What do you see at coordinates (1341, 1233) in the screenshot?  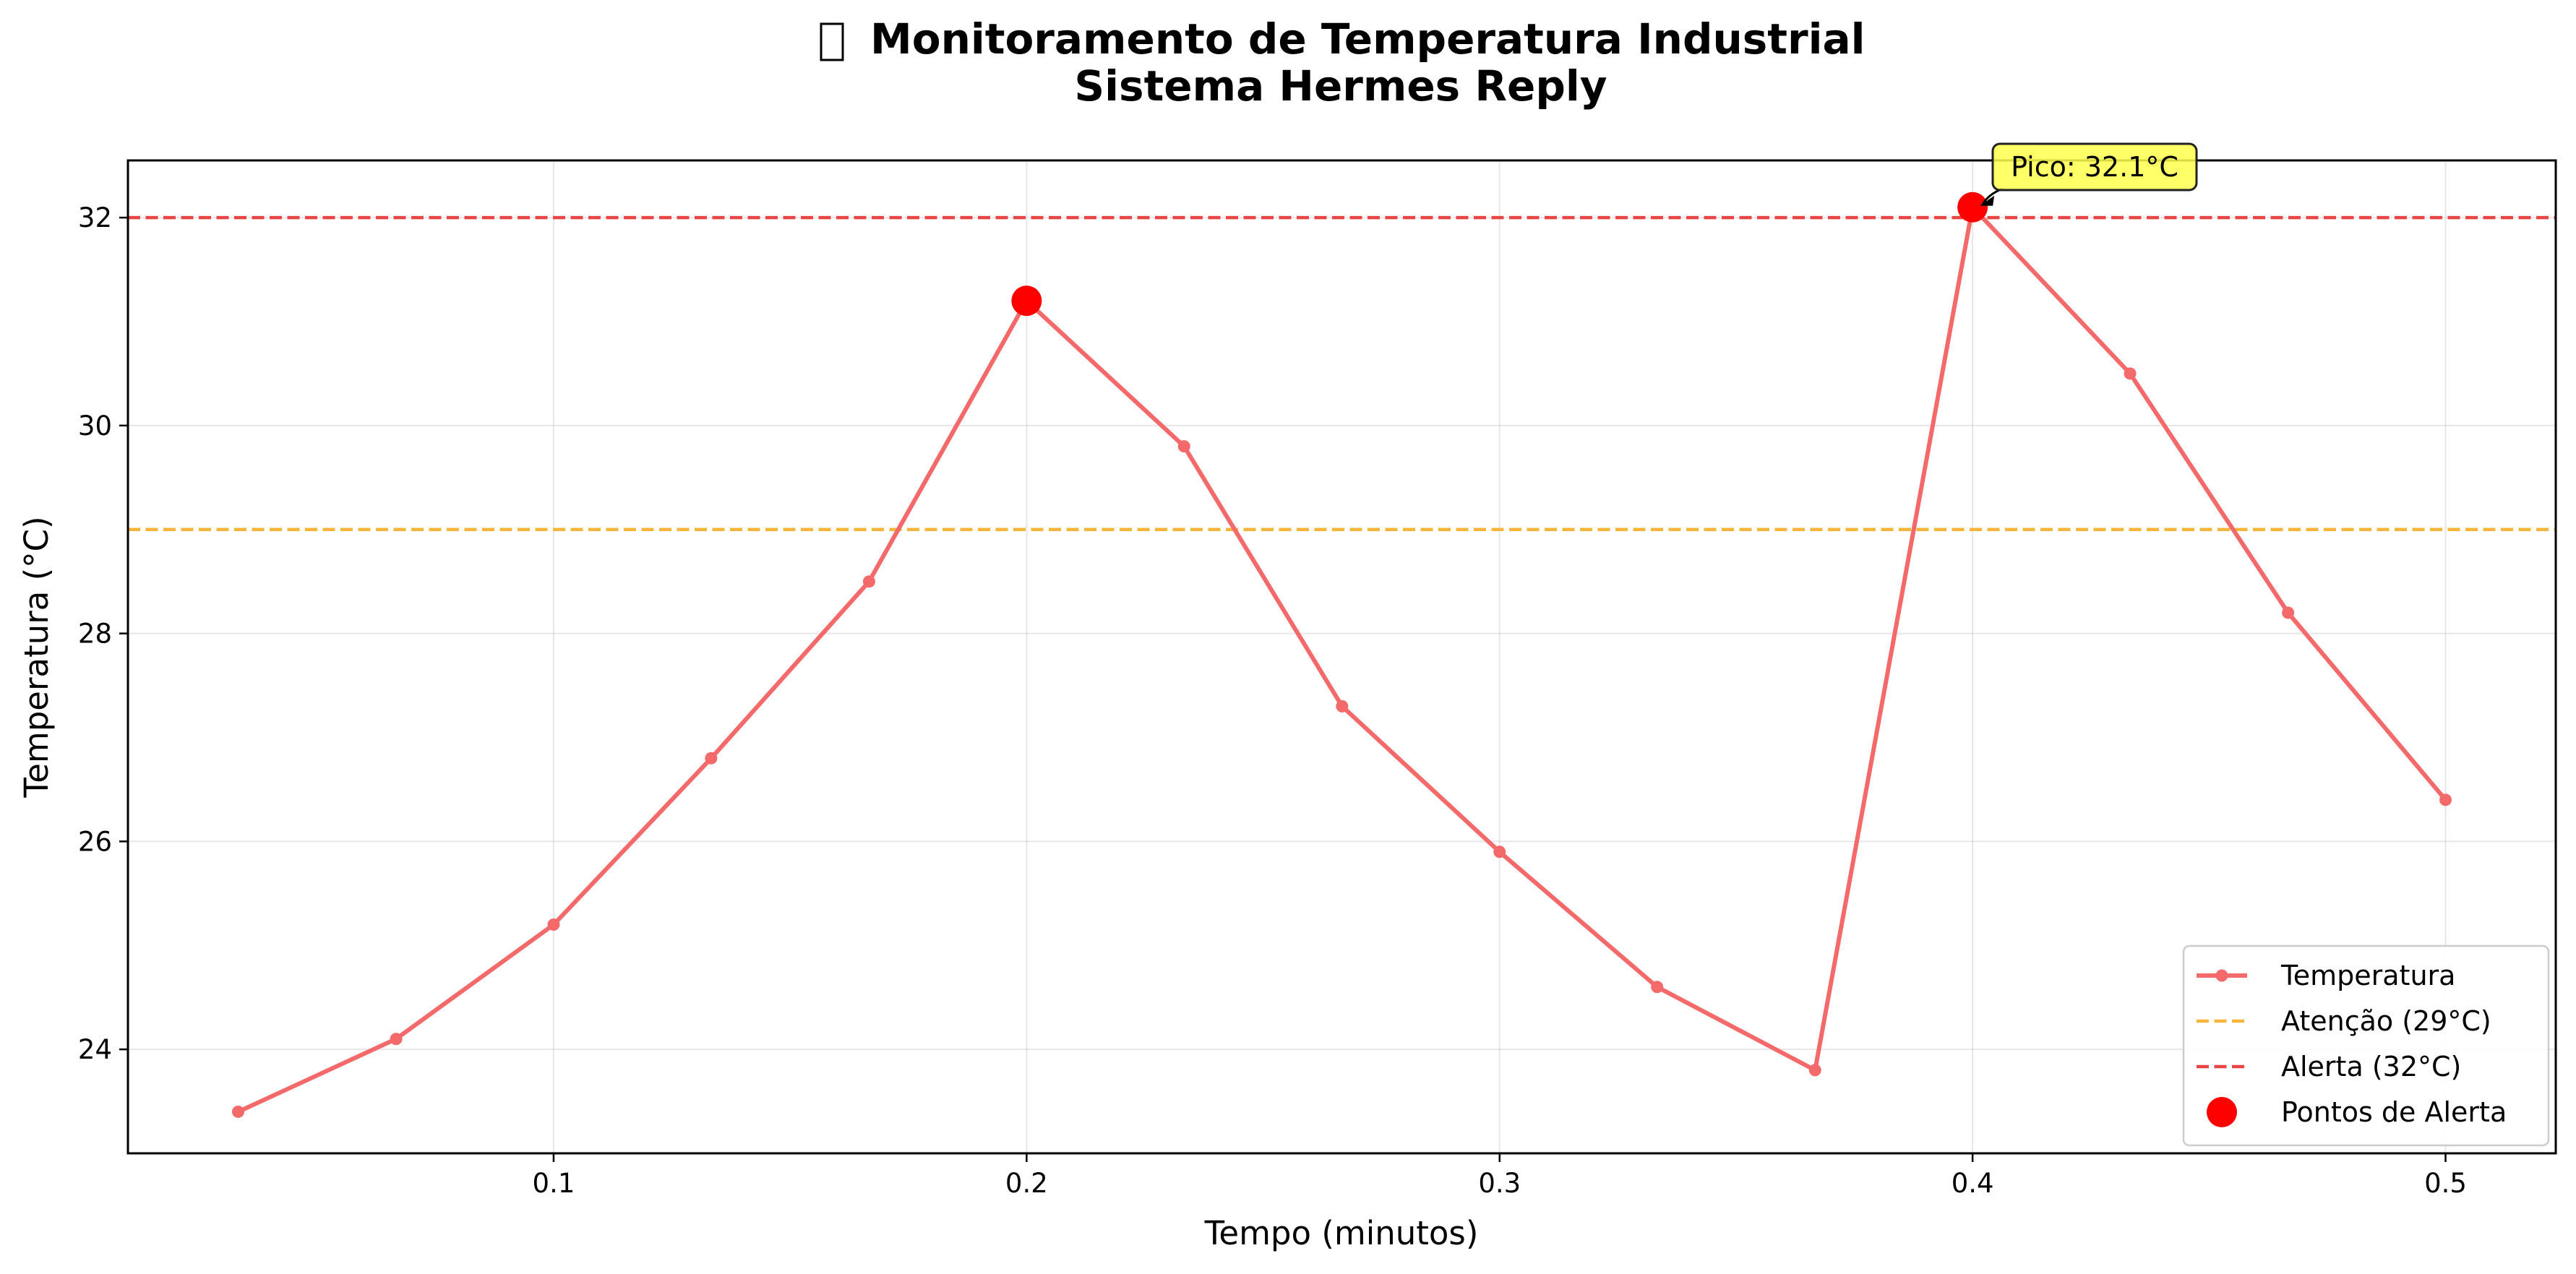 I see `x-axis-label: Tempo (minutos)` at bounding box center [1341, 1233].